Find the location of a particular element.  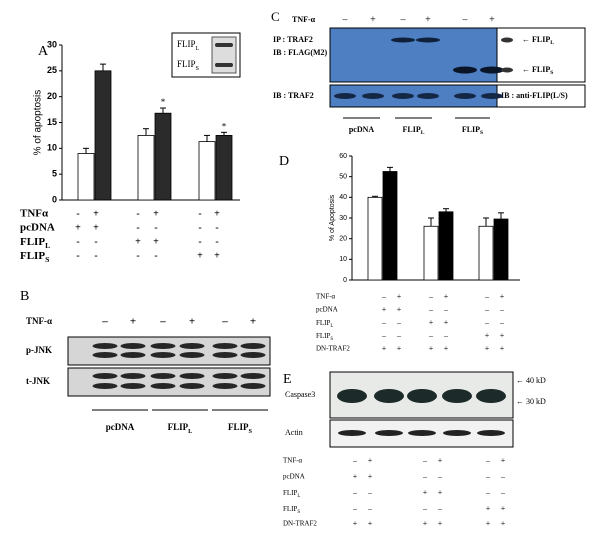

y-tick-label: 0 is located at coordinates (345, 280).